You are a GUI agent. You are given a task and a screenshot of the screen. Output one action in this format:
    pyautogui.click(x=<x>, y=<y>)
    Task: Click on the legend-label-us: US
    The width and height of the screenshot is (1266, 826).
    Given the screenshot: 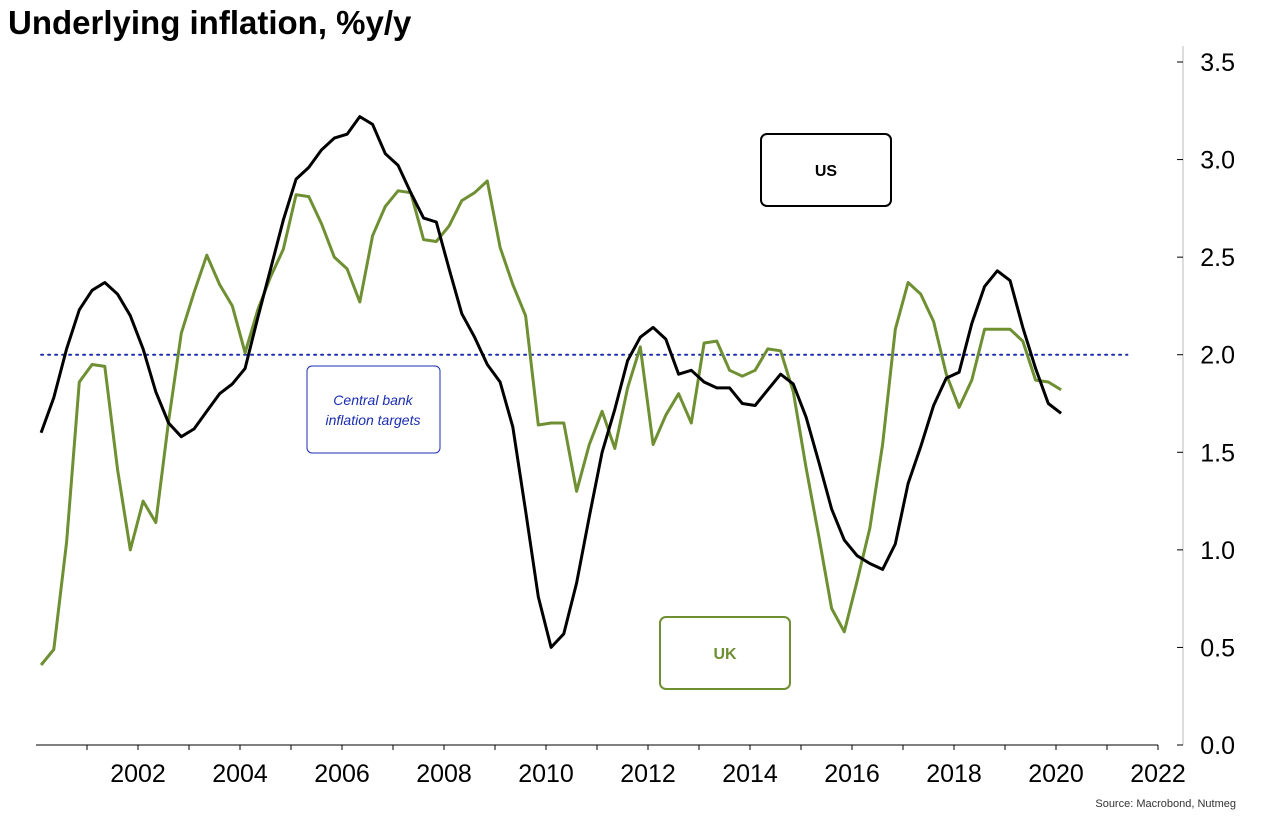 What is the action you would take?
    pyautogui.click(x=826, y=171)
    